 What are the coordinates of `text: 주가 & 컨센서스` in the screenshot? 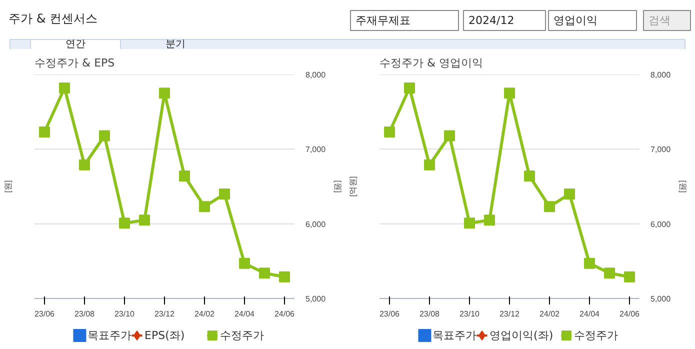 It's located at (53, 19).